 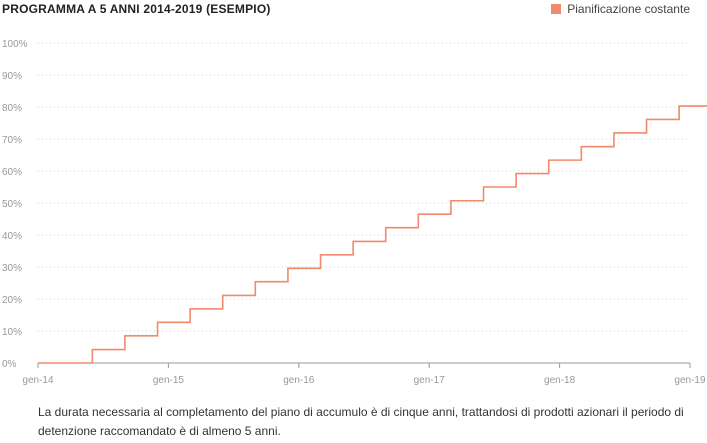 I want to click on x-tick-label: gen-17, so click(x=430, y=380).